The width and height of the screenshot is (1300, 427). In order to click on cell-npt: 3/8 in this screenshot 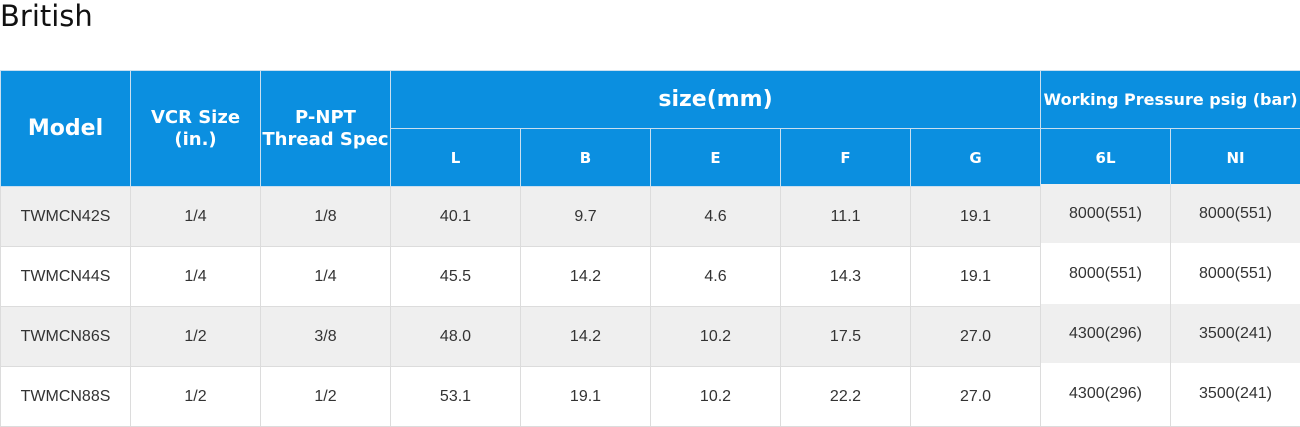, I will do `click(325, 336)`.